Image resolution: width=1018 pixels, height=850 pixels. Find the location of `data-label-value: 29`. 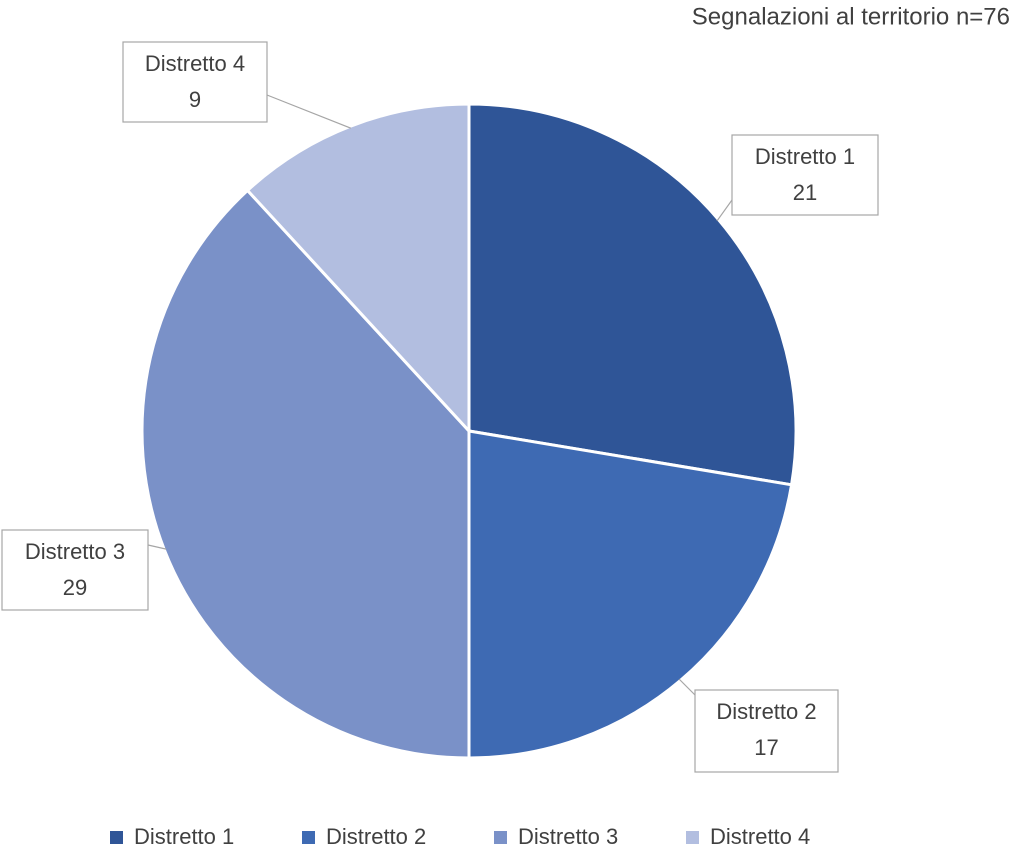

data-label-value: 29 is located at coordinates (75, 587).